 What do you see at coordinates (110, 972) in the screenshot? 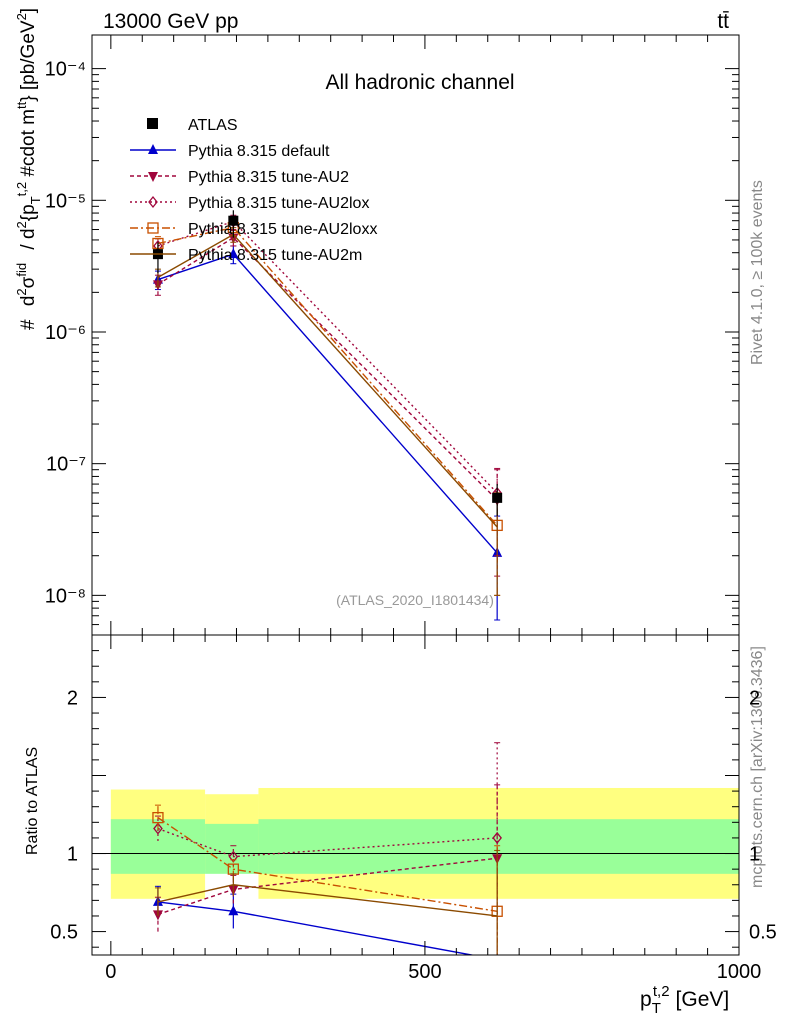
I see `ratio-xtick-label: 0` at bounding box center [110, 972].